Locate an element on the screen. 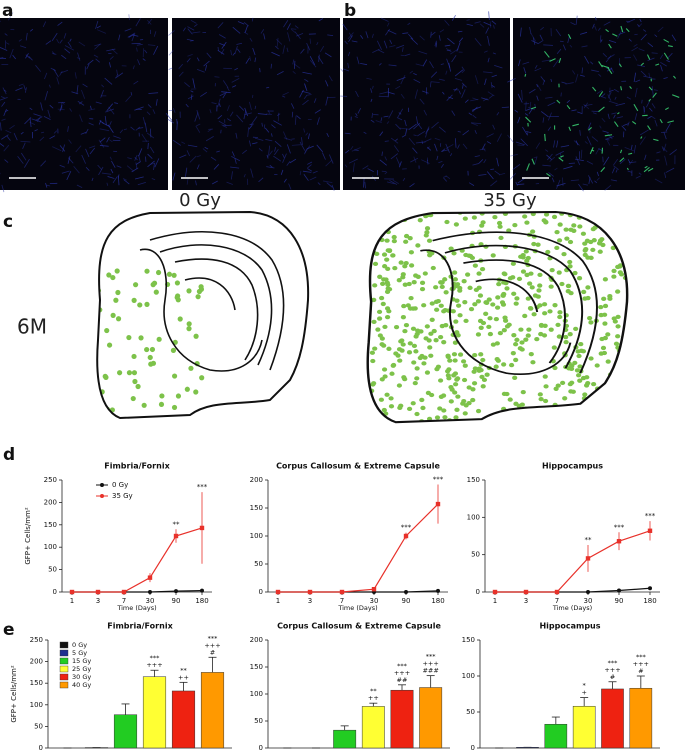  row-label: 6M is located at coordinates (32, 327).